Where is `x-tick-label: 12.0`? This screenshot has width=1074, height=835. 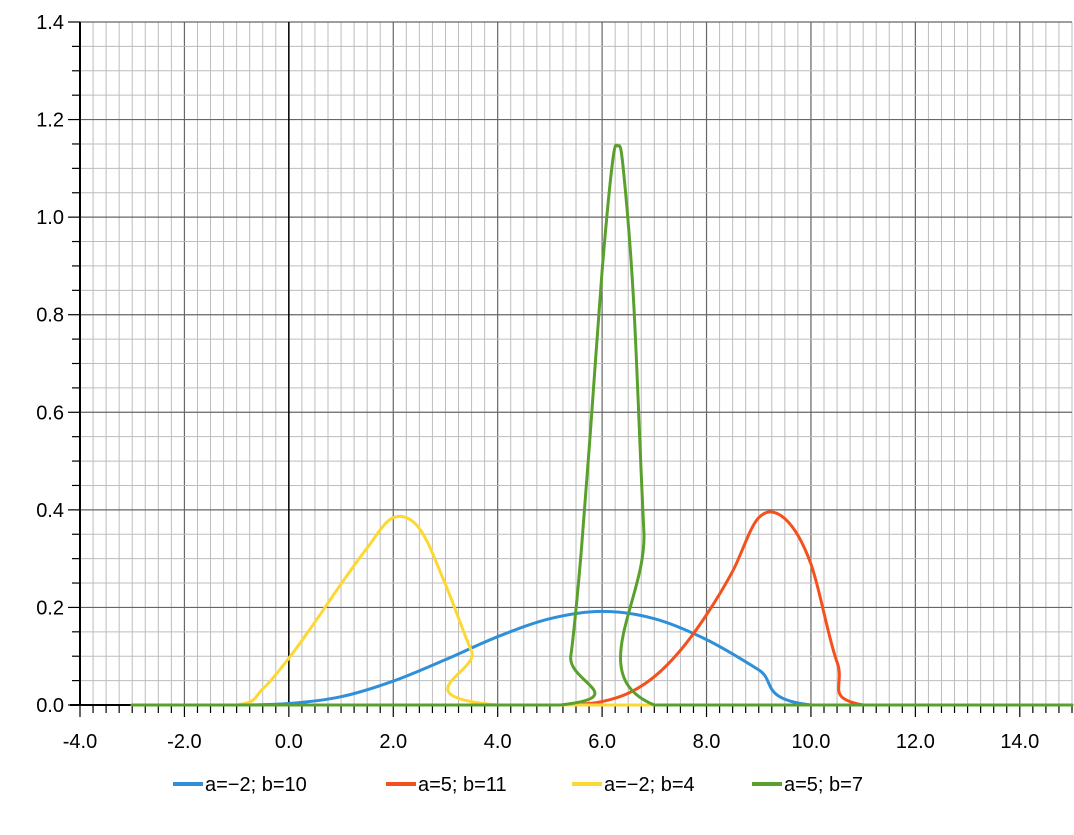 x-tick-label: 12.0 is located at coordinates (915, 742).